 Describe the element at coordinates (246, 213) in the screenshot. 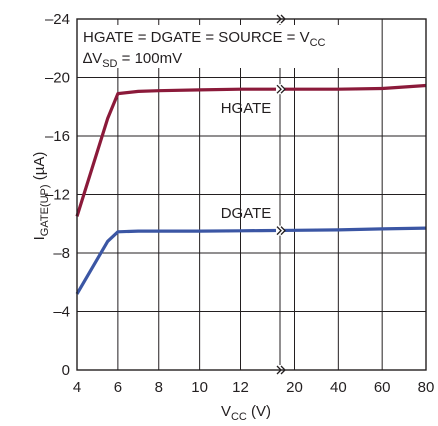

I see `series-label-dgate: DGATE` at that location.